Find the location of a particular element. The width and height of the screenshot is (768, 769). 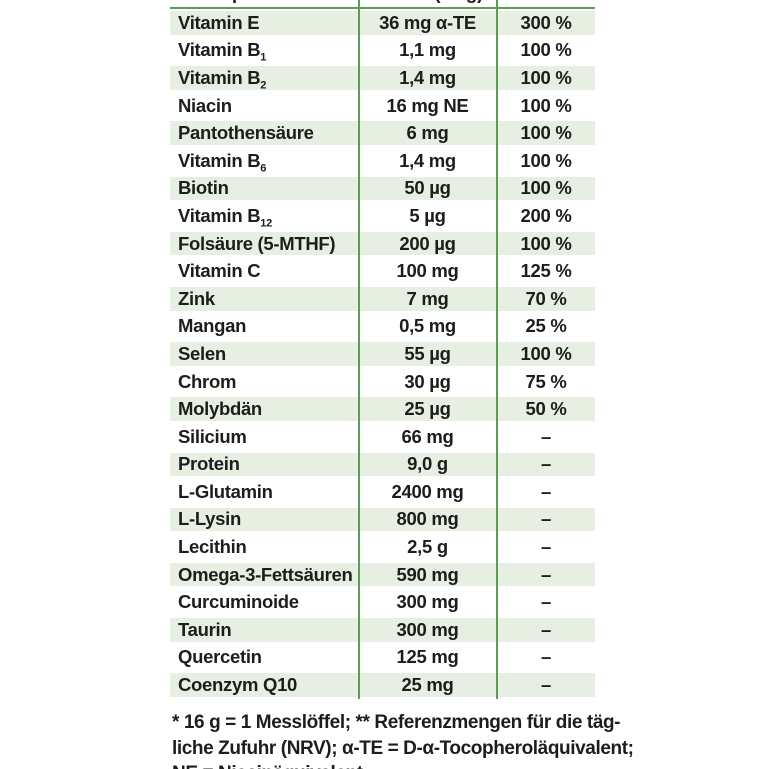

nutrient-name: Taurin is located at coordinates (205, 629).